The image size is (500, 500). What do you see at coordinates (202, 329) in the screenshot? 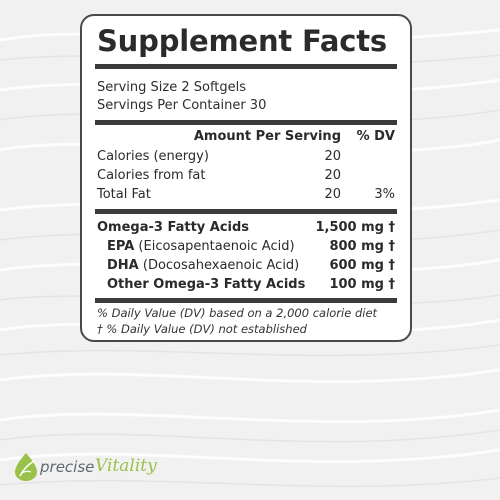
I see `footnote: † % Daily Value (DV) not established` at bounding box center [202, 329].